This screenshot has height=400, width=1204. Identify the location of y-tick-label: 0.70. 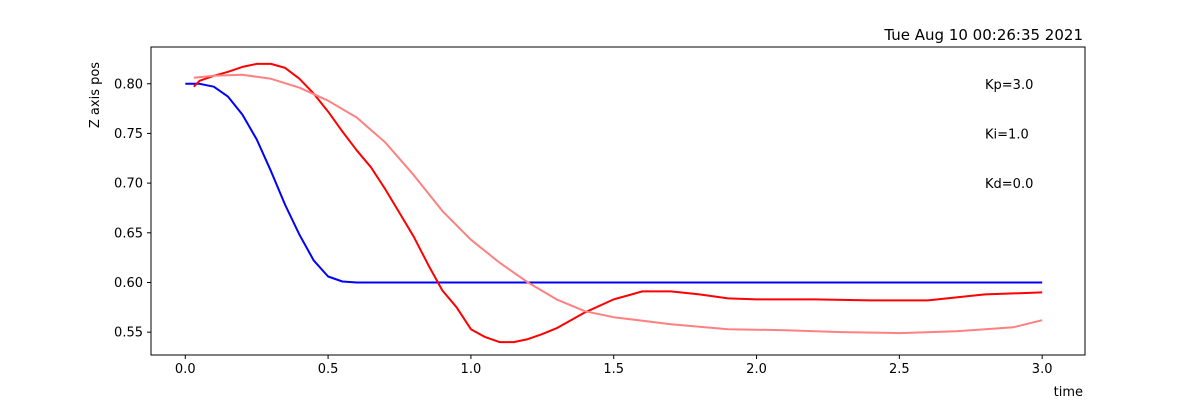
(128, 184).